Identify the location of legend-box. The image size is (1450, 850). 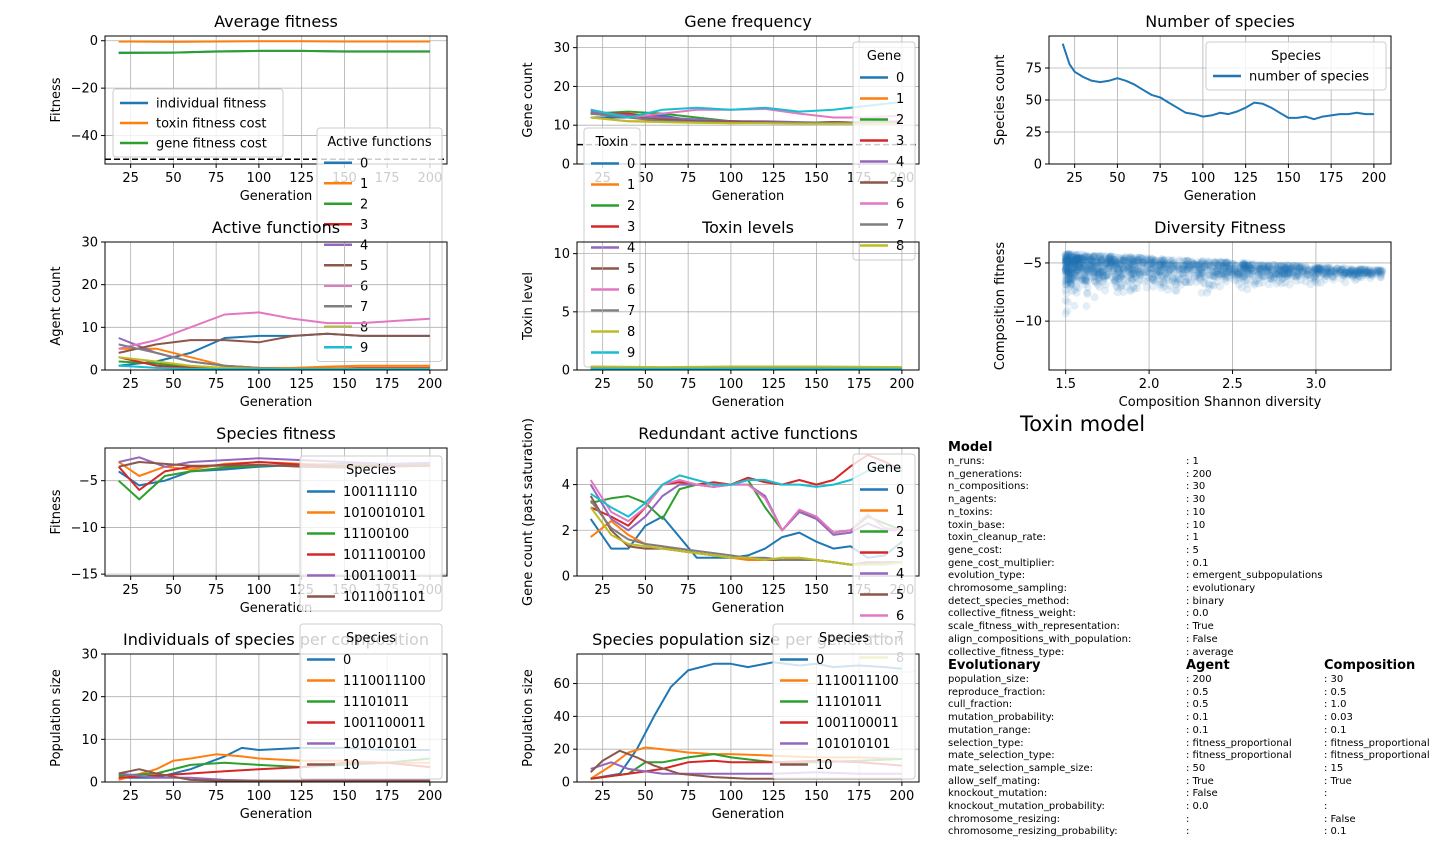
(844, 701).